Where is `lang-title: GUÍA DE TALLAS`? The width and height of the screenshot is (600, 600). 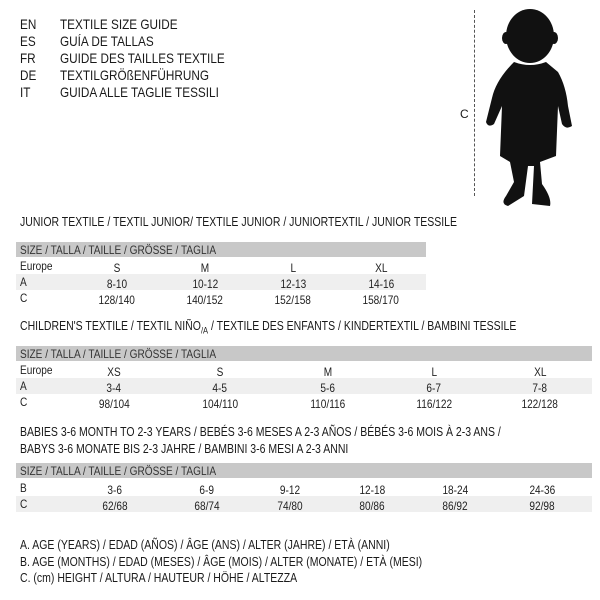
lang-title: GUÍA DE TALLAS is located at coordinates (107, 41).